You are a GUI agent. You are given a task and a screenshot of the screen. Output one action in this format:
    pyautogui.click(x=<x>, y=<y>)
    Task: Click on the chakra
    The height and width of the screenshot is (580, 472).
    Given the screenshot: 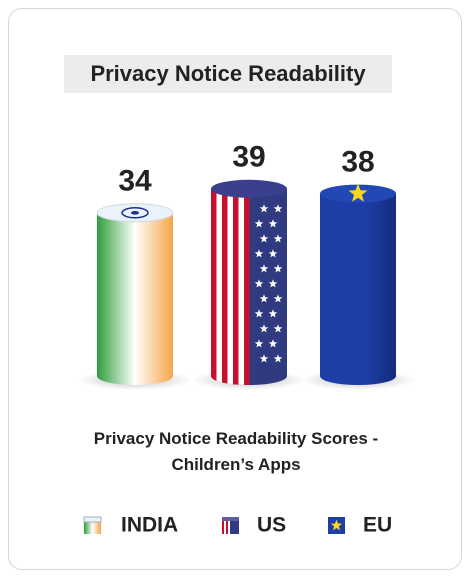 What is the action you would take?
    pyautogui.click(x=135, y=213)
    